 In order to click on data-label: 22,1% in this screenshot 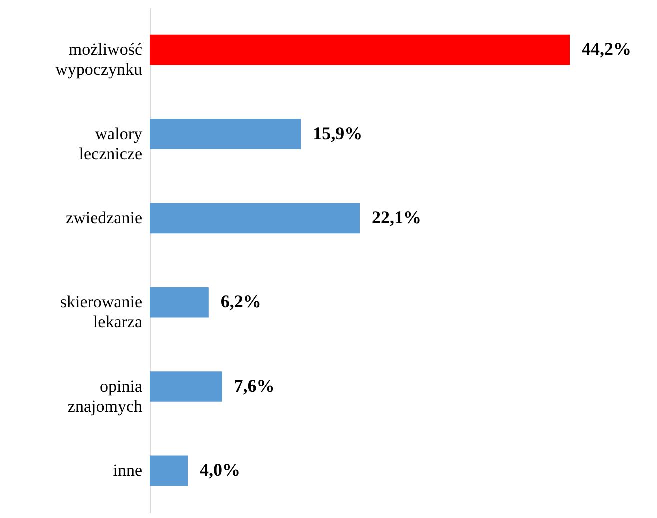, I will do `click(397, 217)`.